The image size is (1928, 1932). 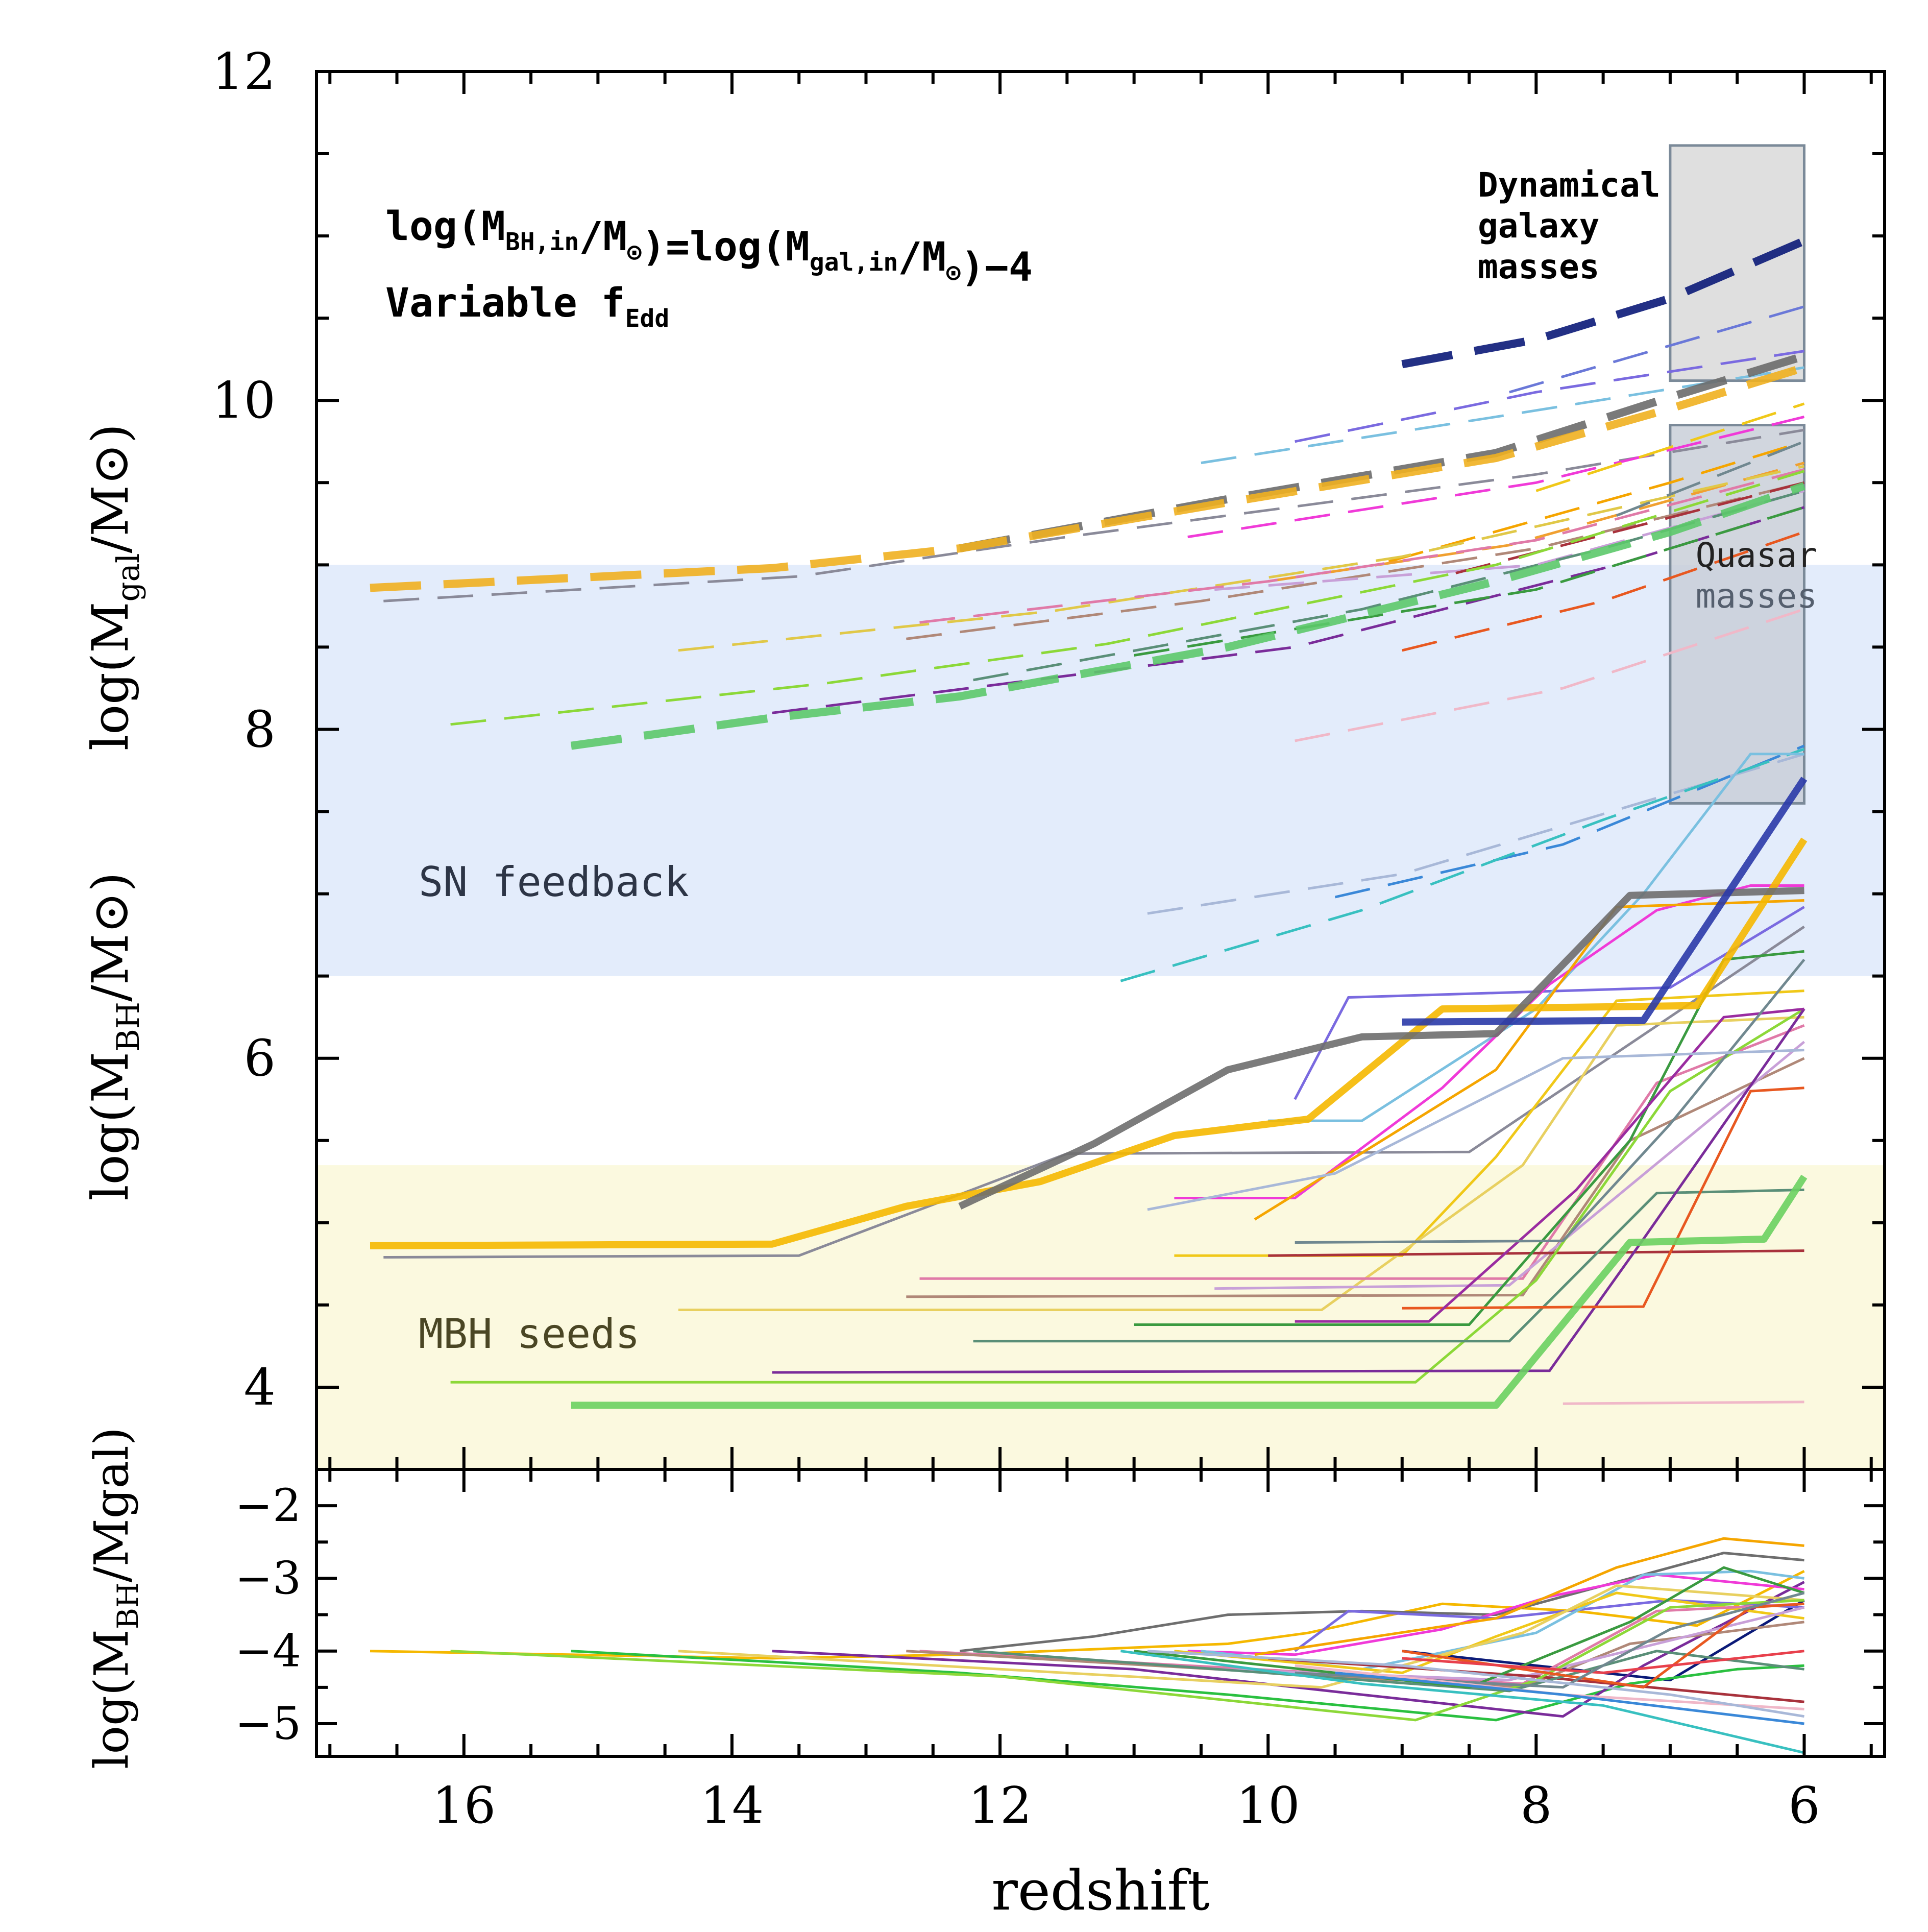 I want to click on eddington-annotation: Variable fEdd, so click(x=527, y=306).